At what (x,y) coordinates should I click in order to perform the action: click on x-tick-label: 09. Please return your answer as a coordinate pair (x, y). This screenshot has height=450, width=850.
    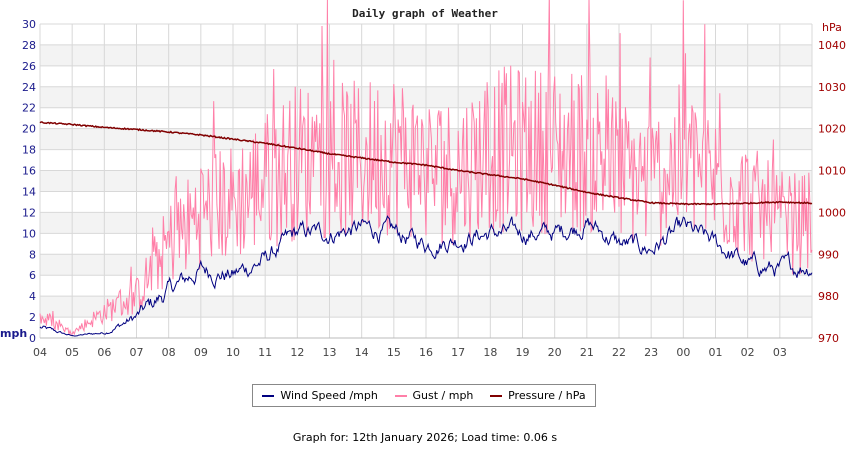
    Looking at the image, I should click on (201, 352).